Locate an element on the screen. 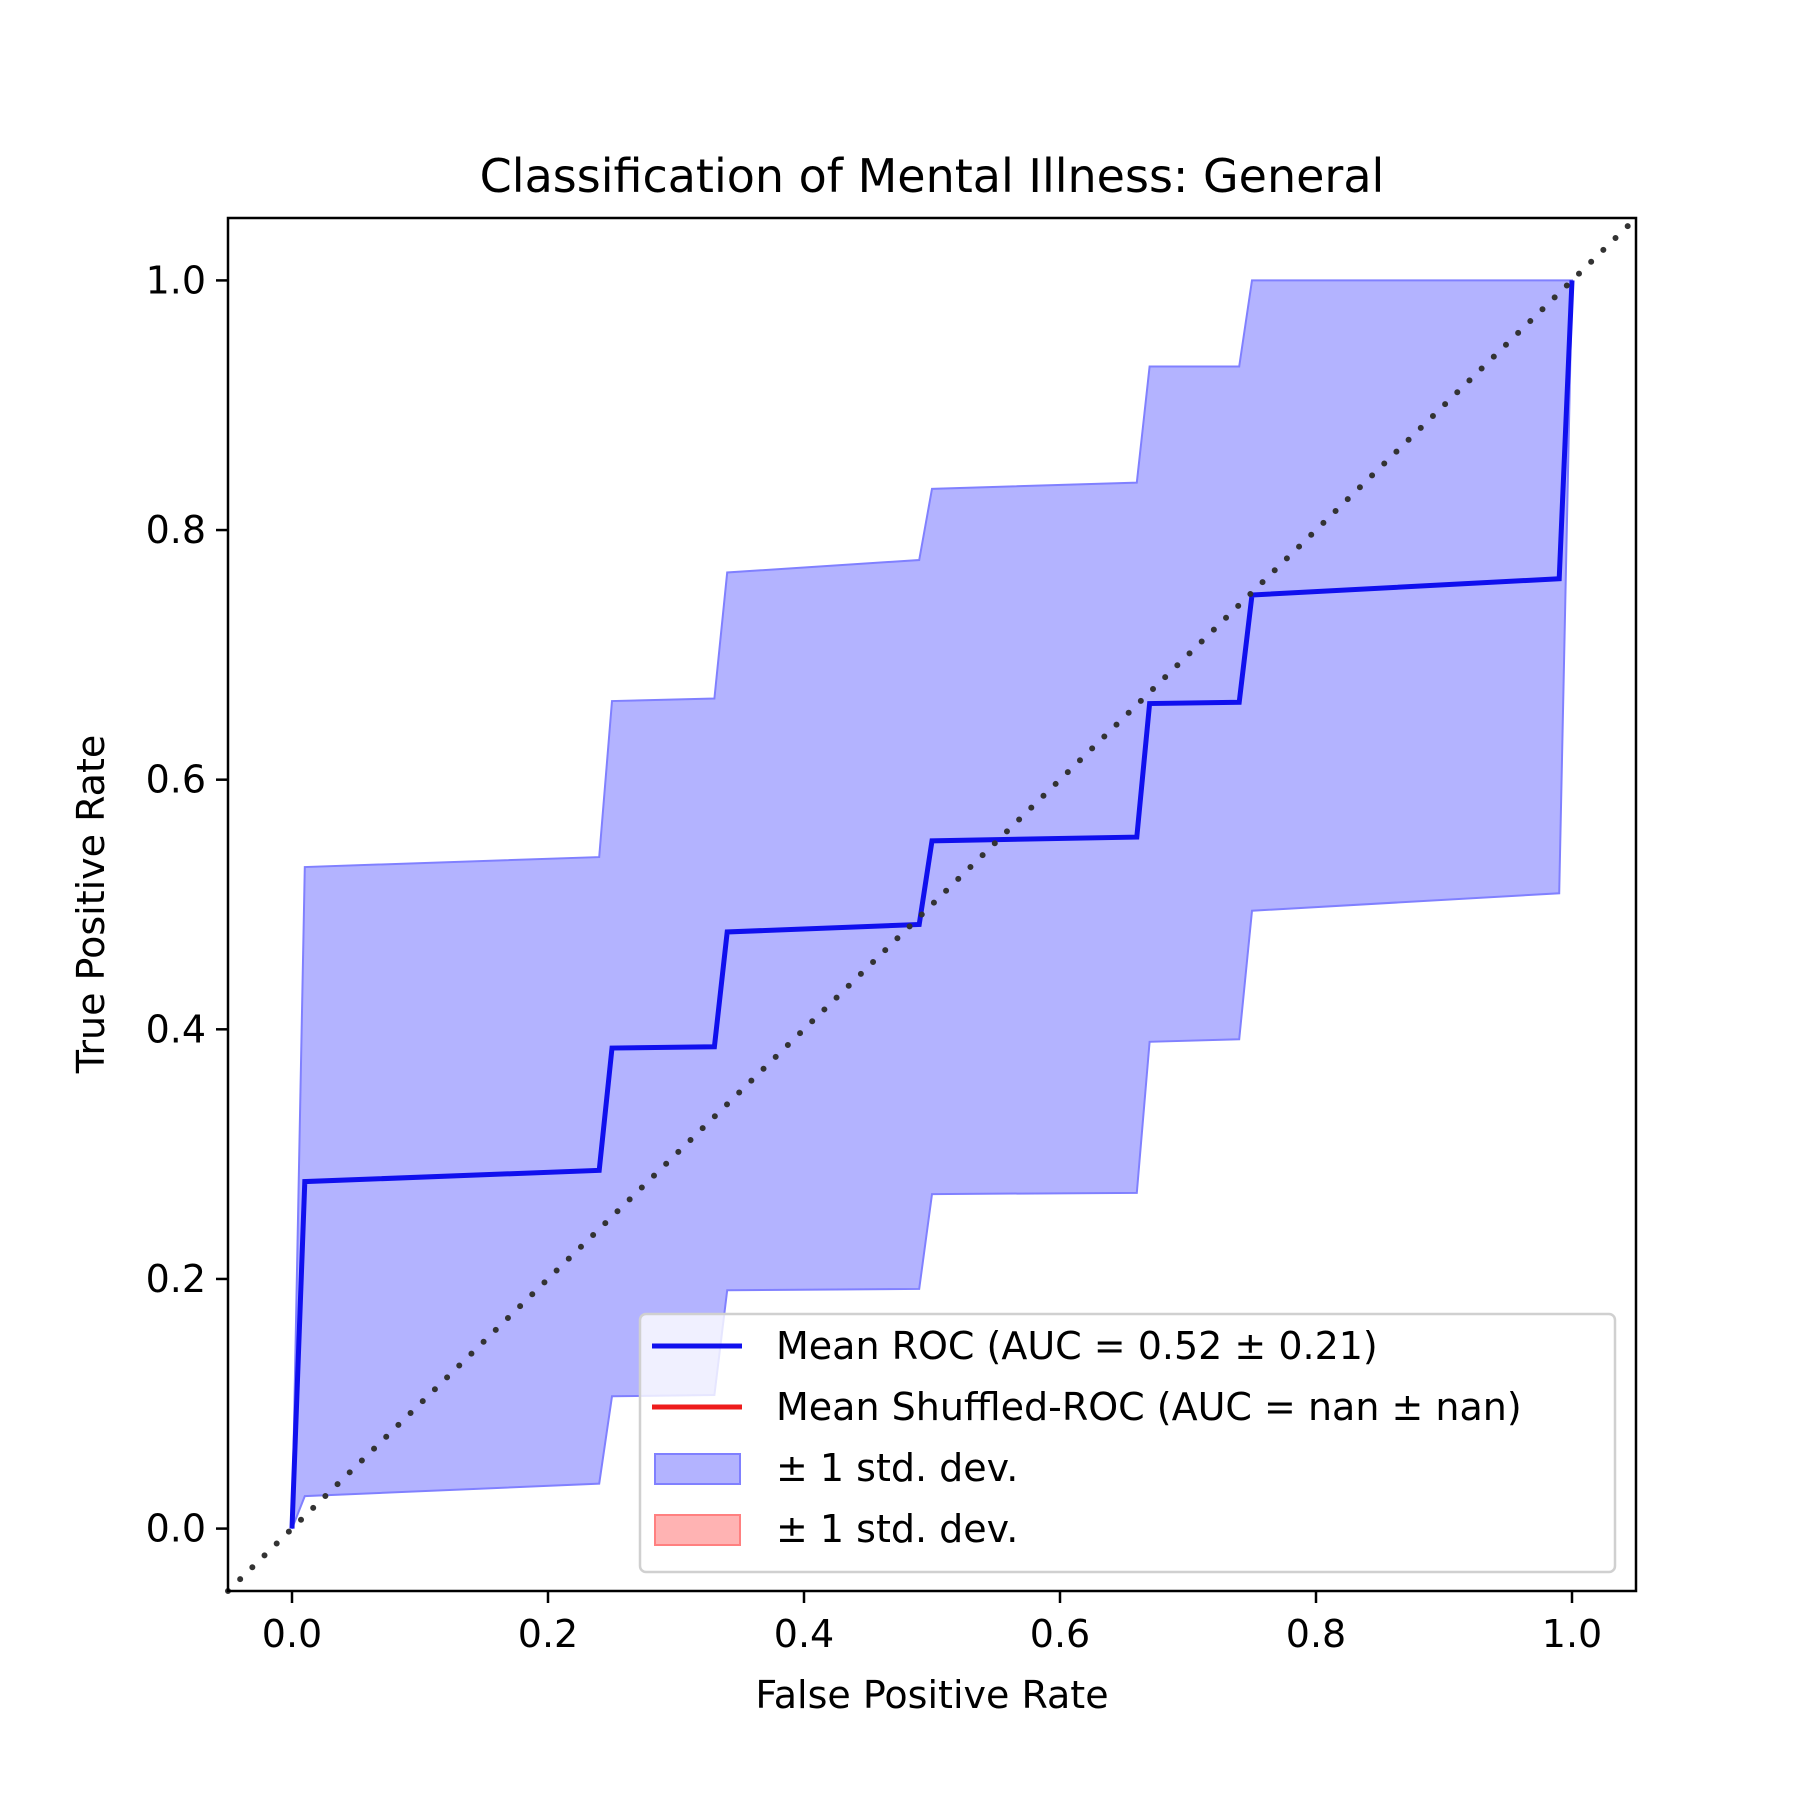  y-tick-label: 0.4 is located at coordinates (176, 1029).